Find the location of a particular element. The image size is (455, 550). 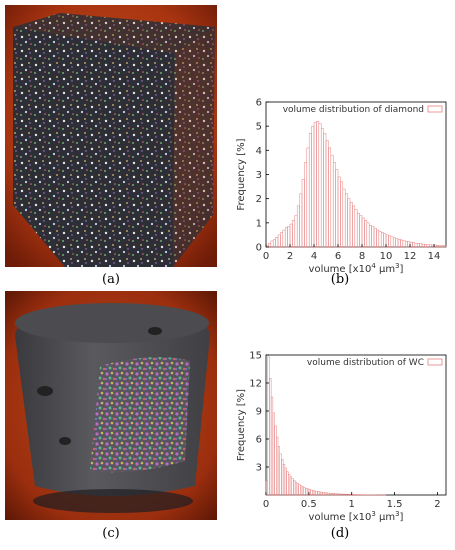

y-tick-label: 1 is located at coordinates (259, 223).